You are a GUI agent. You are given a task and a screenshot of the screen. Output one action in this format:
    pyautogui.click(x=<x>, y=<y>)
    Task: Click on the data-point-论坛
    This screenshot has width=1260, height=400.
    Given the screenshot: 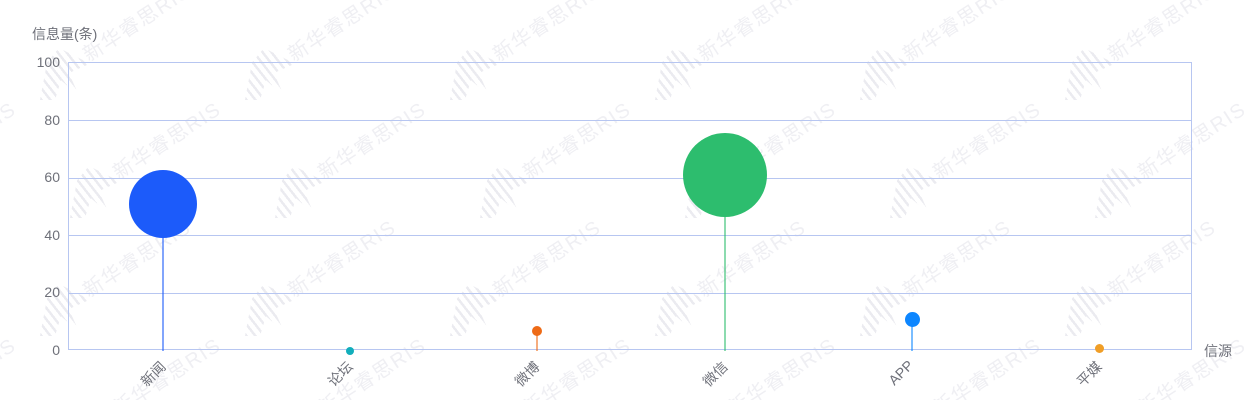 What is the action you would take?
    pyautogui.click(x=350, y=351)
    